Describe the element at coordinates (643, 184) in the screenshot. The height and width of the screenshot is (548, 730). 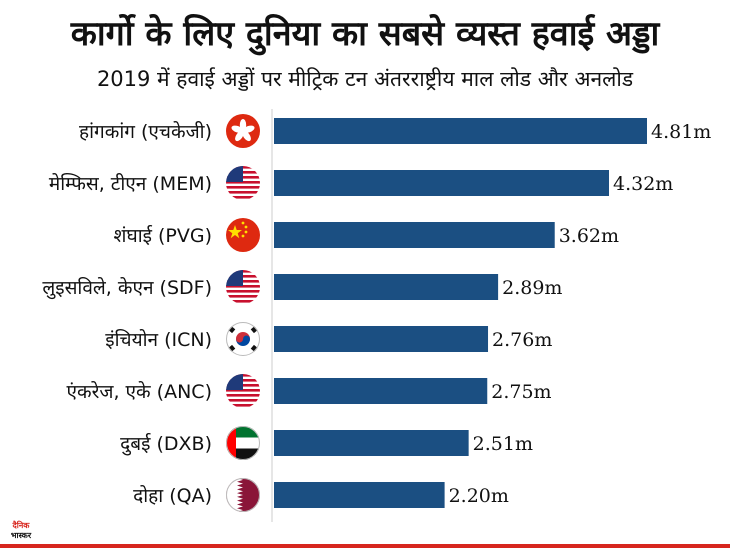
I see `value-label: 4.32m` at that location.